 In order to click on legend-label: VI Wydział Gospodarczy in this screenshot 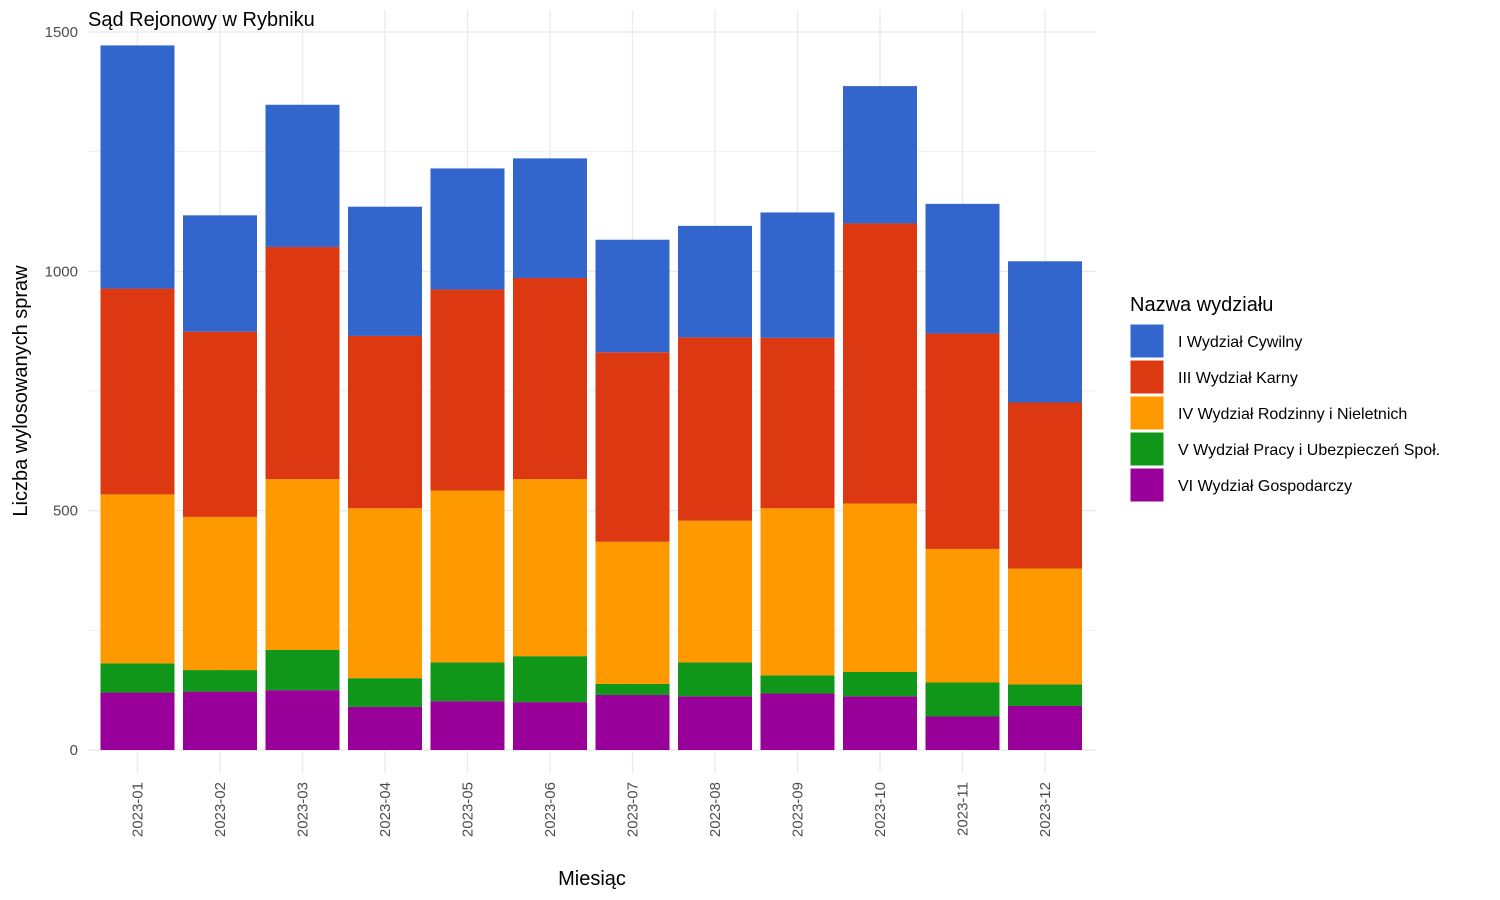, I will do `click(1265, 486)`.